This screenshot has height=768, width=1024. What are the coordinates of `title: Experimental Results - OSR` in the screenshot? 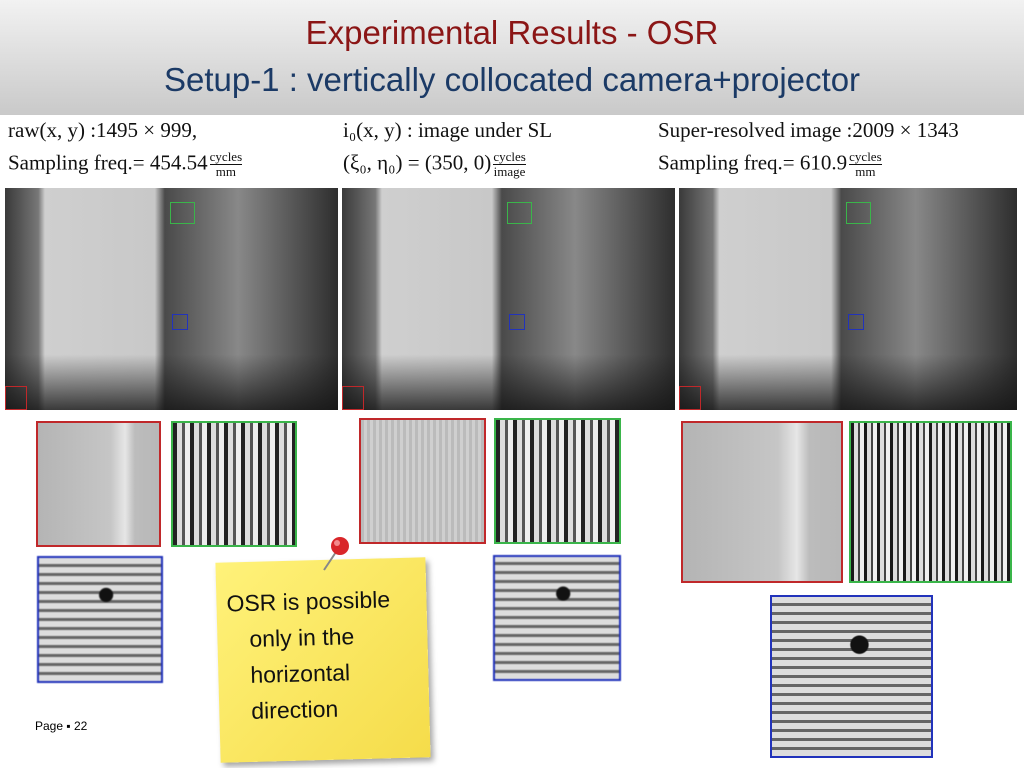 It's located at (512, 32).